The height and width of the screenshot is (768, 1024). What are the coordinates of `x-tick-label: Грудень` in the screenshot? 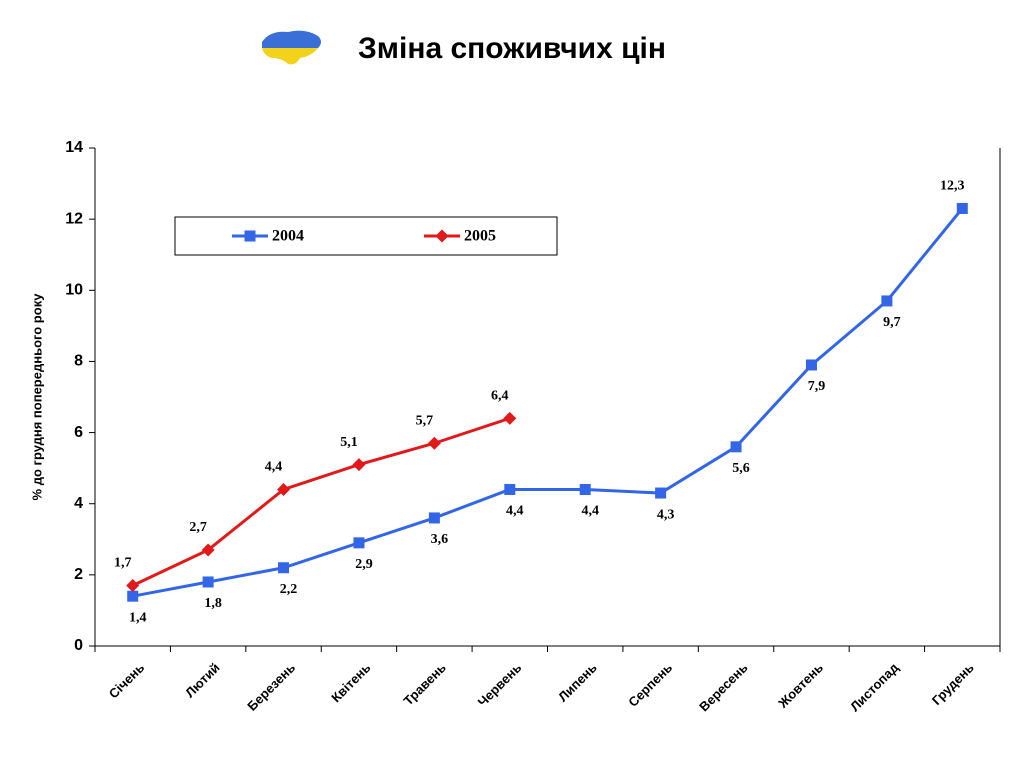 It's located at (953, 684).